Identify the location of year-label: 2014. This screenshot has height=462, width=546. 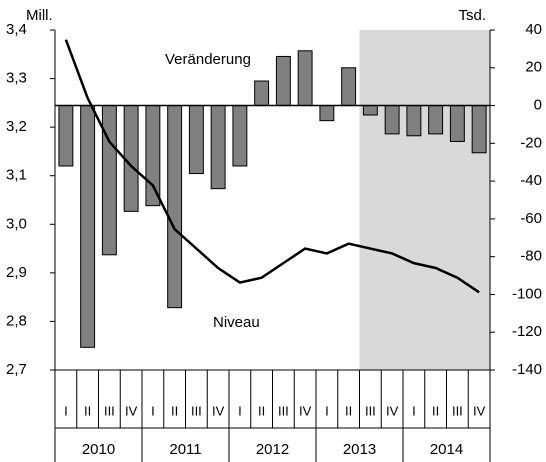
(446, 449).